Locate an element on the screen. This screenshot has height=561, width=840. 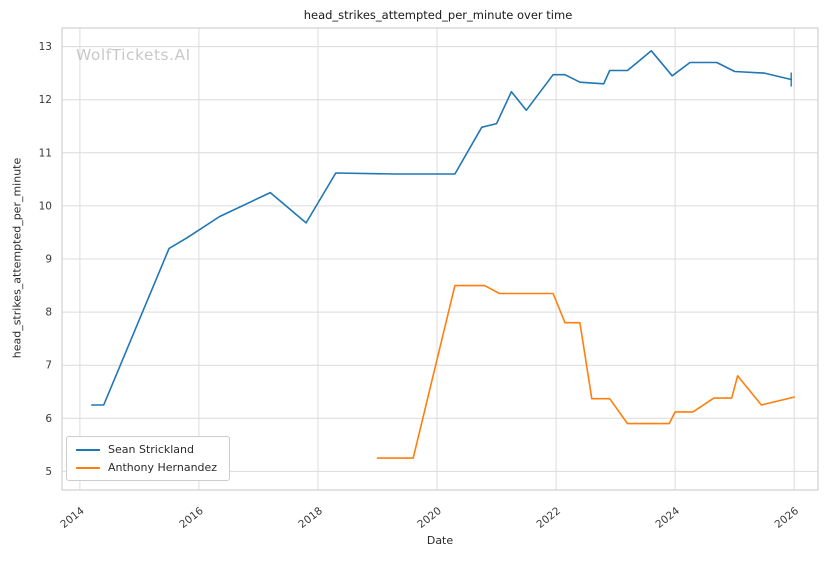
x-tick-label: 2022 is located at coordinates (548, 518).